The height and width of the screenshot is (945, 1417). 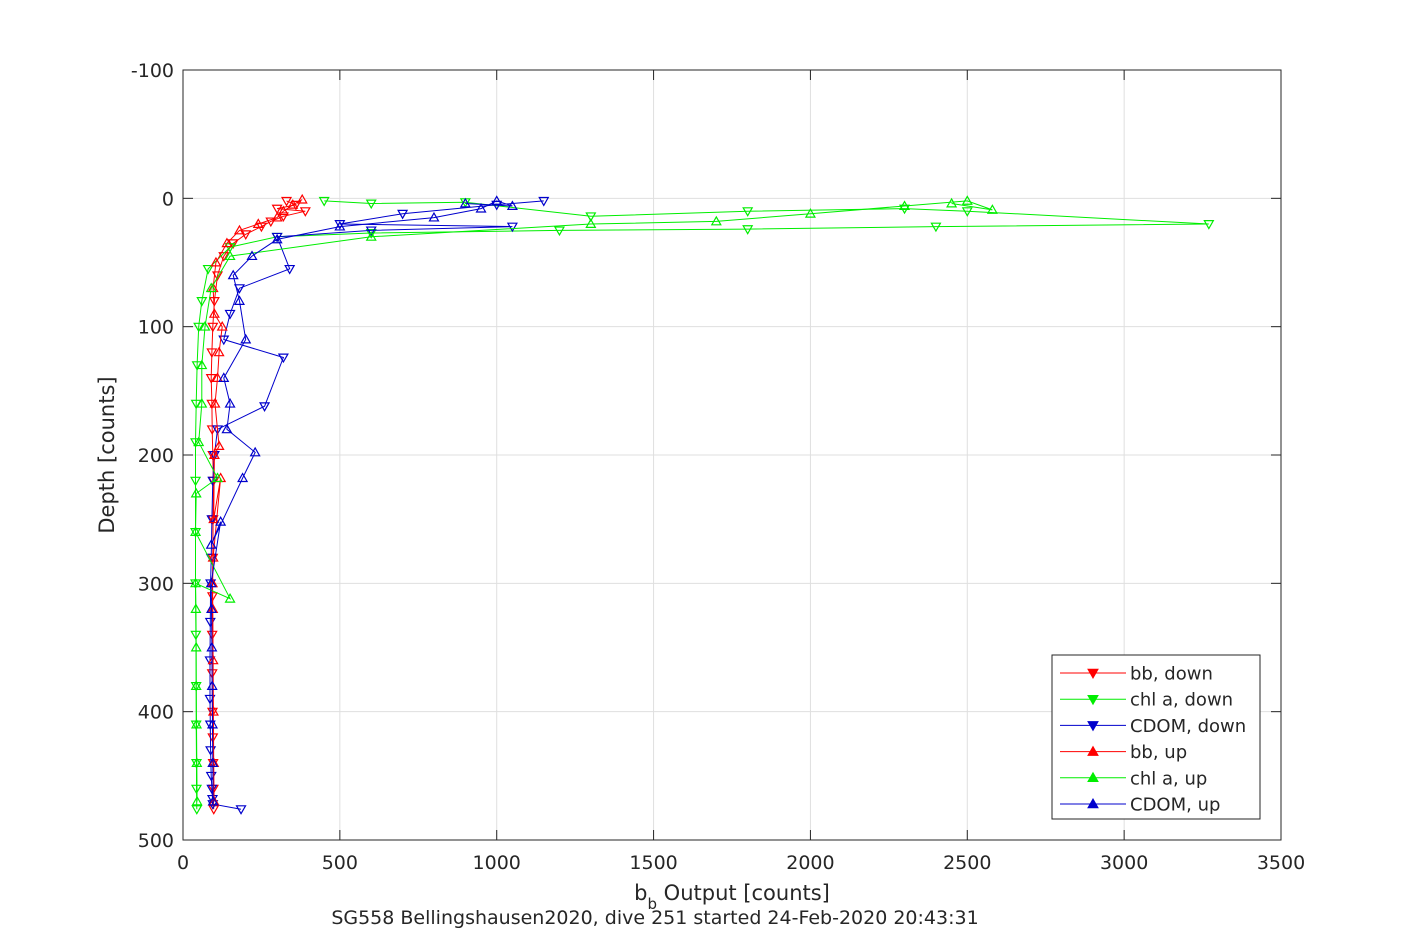 I want to click on y-tick-label: 500, so click(x=156, y=841).